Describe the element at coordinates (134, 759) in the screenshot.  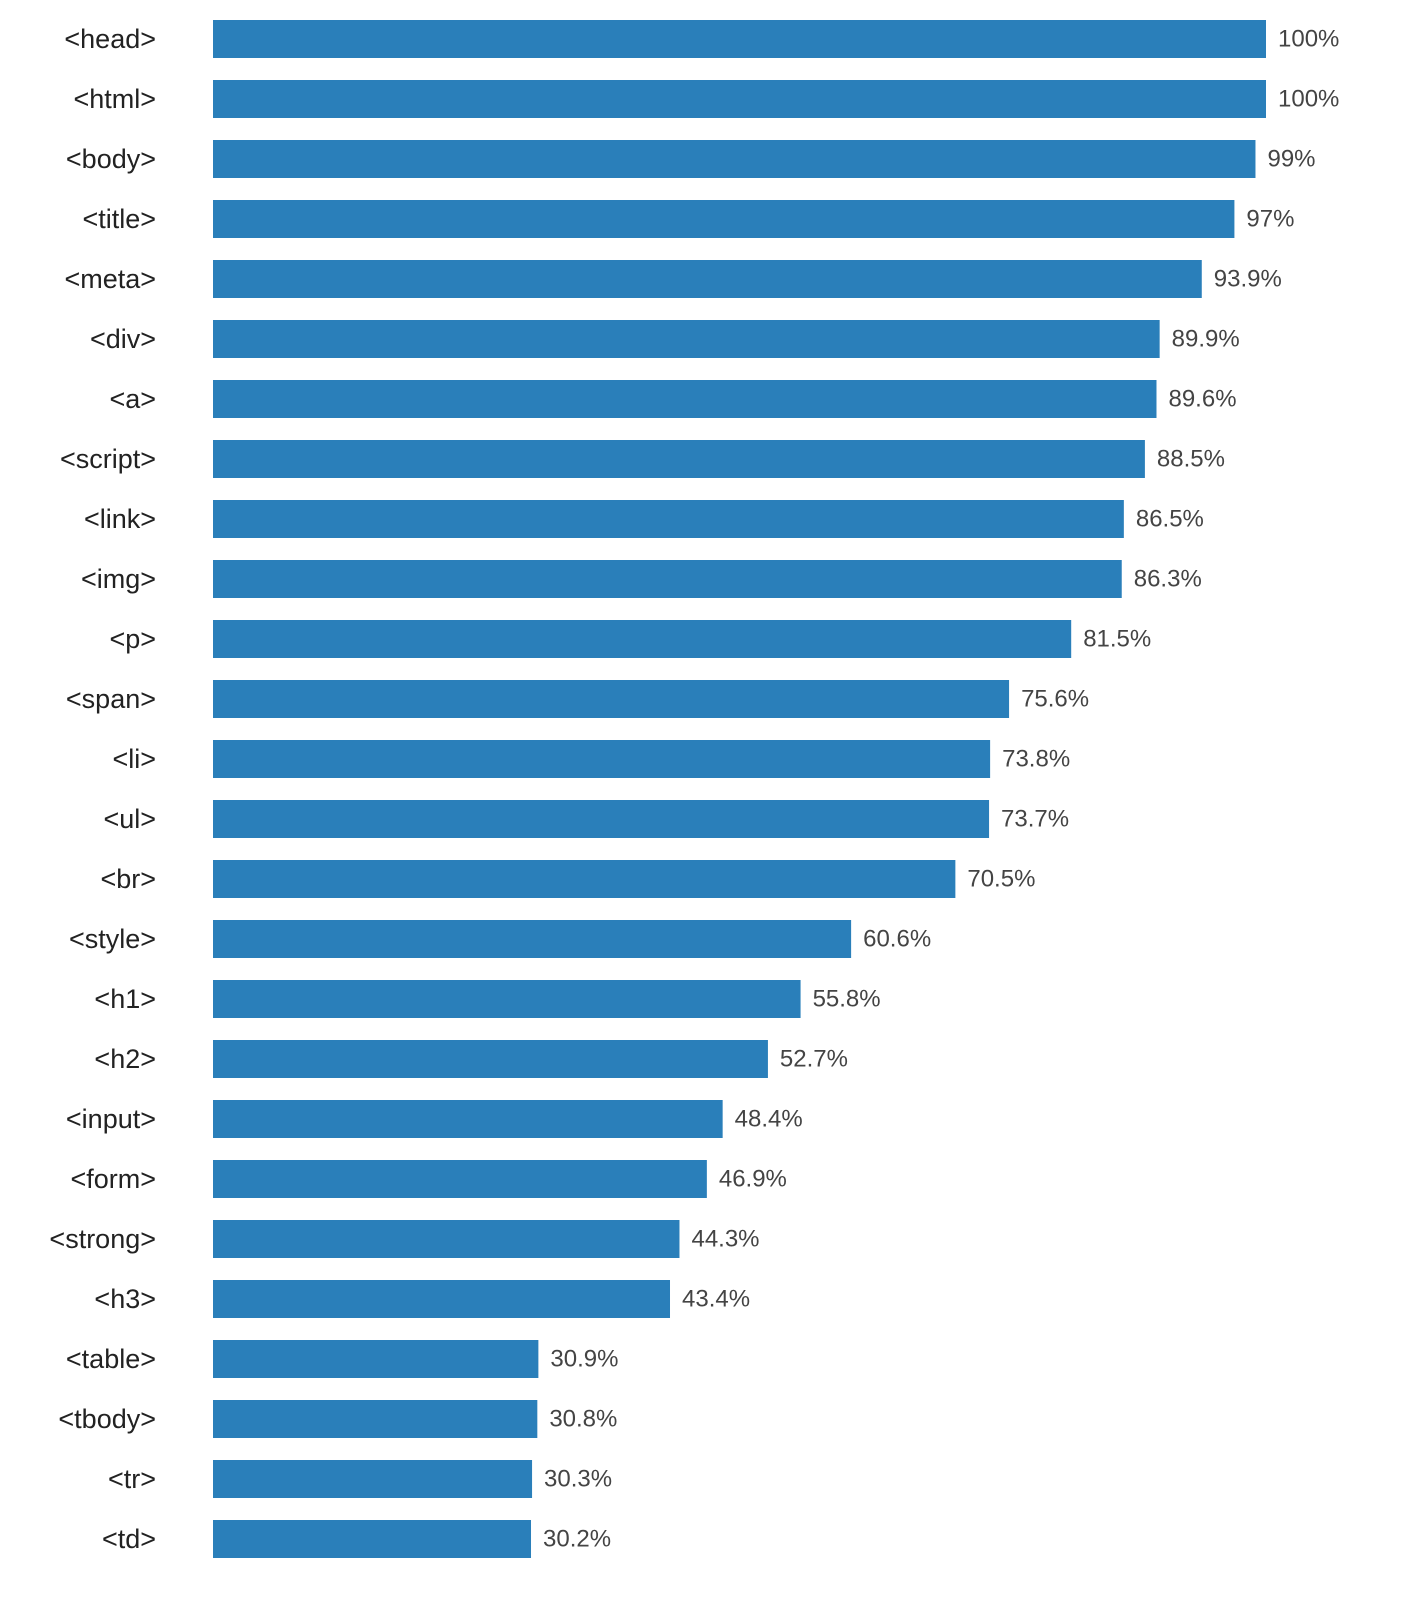
I see `category-label: <li>` at that location.